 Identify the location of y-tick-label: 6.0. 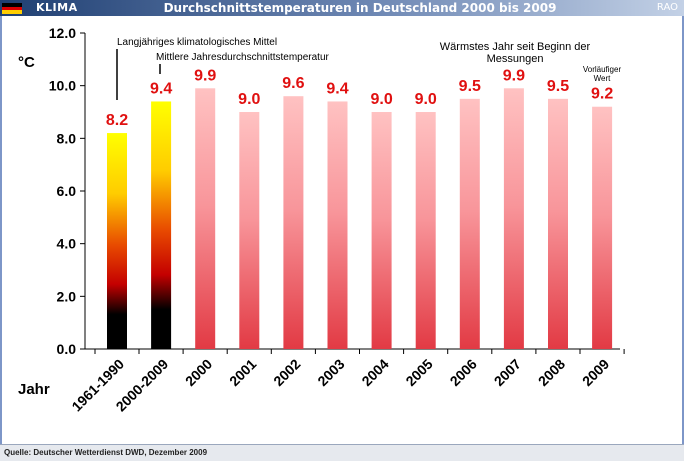
(67, 191).